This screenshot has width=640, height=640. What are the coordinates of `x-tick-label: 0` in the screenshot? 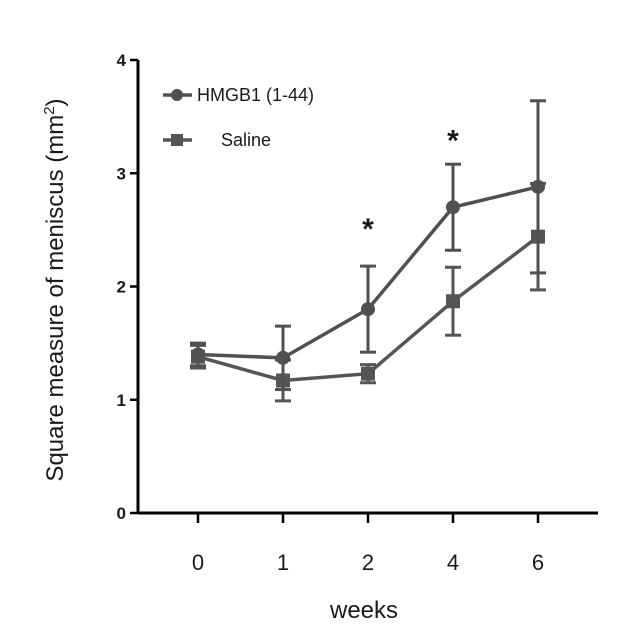 It's located at (198, 562).